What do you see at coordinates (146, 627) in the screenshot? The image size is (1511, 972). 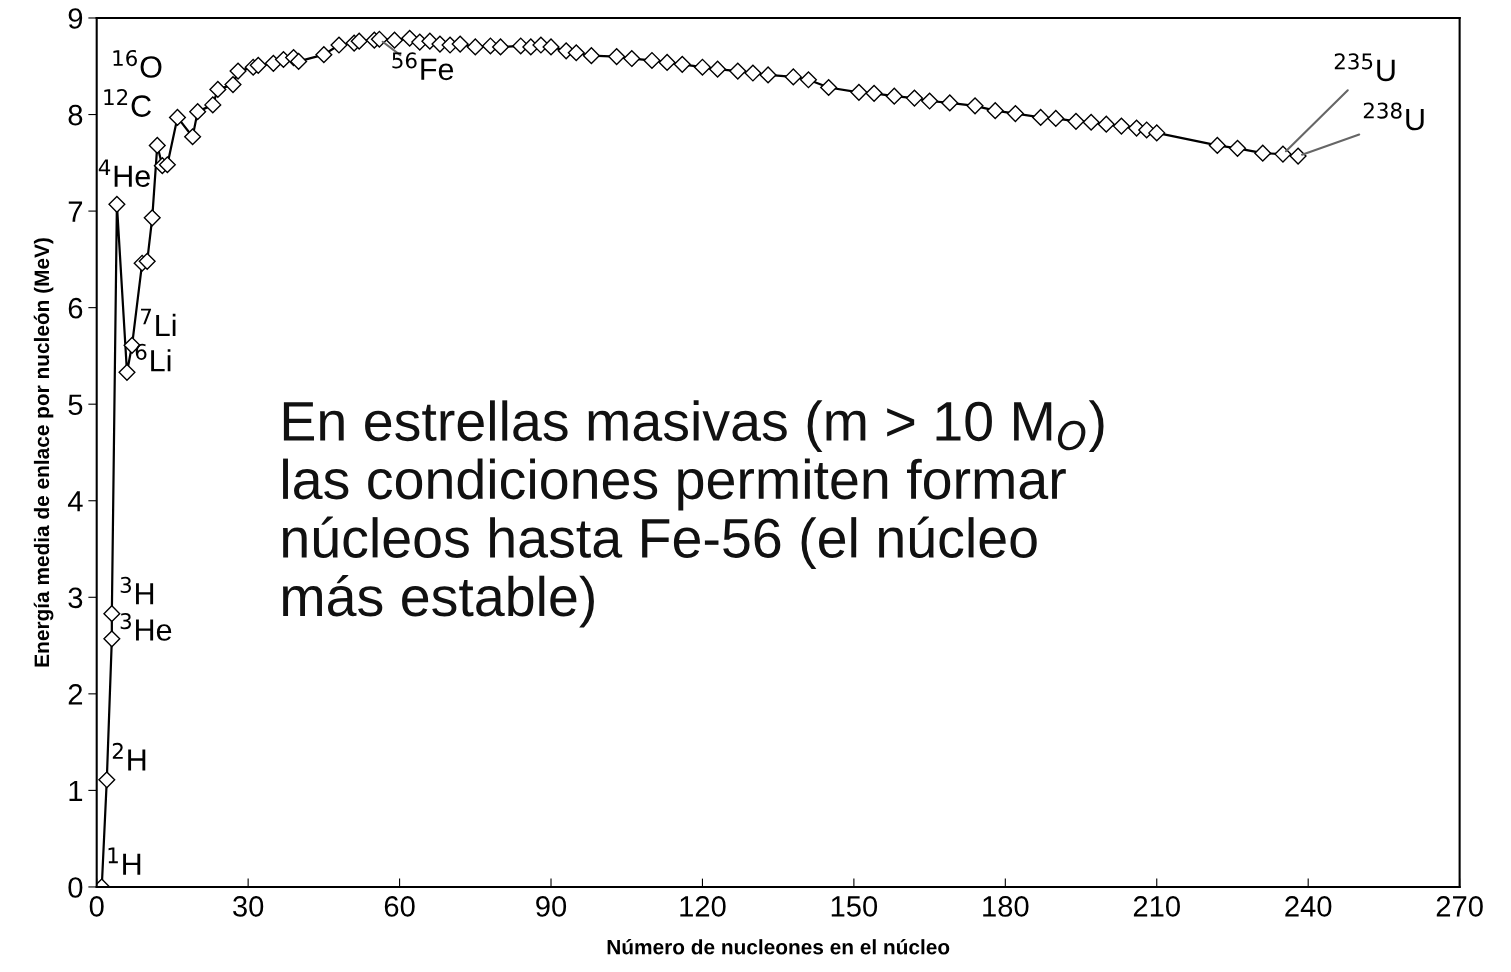 I see `annotation: $^{3}$He` at bounding box center [146, 627].